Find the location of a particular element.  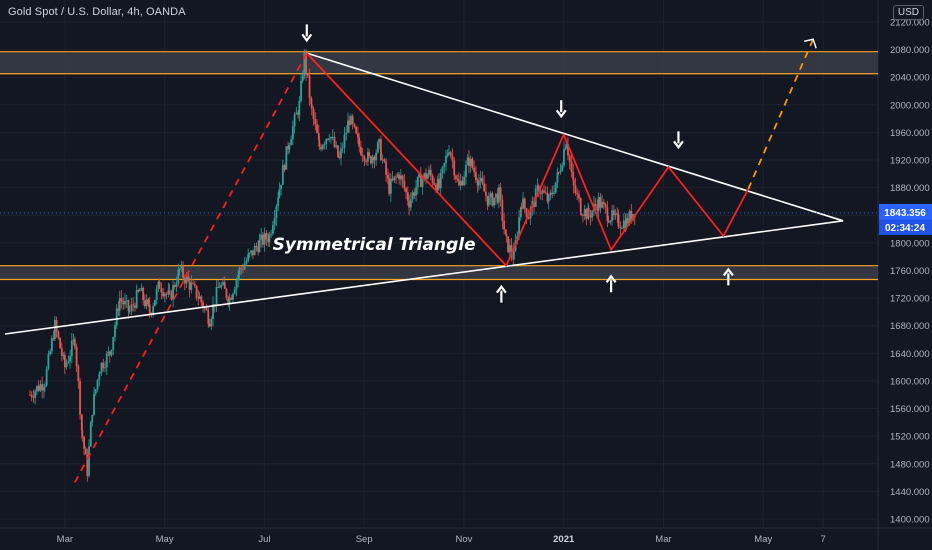

currency-button: USD is located at coordinates (908, 12).